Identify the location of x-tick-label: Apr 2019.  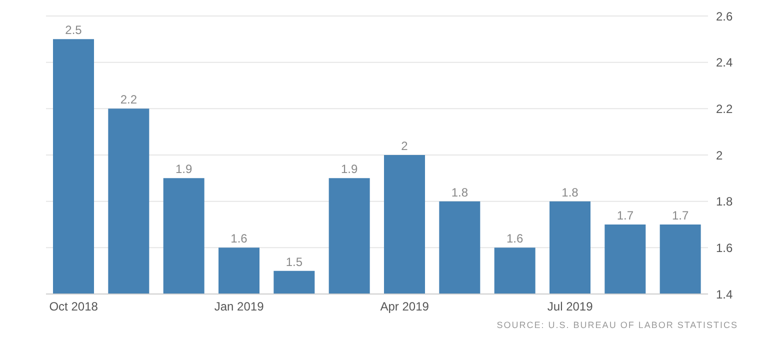
(405, 307).